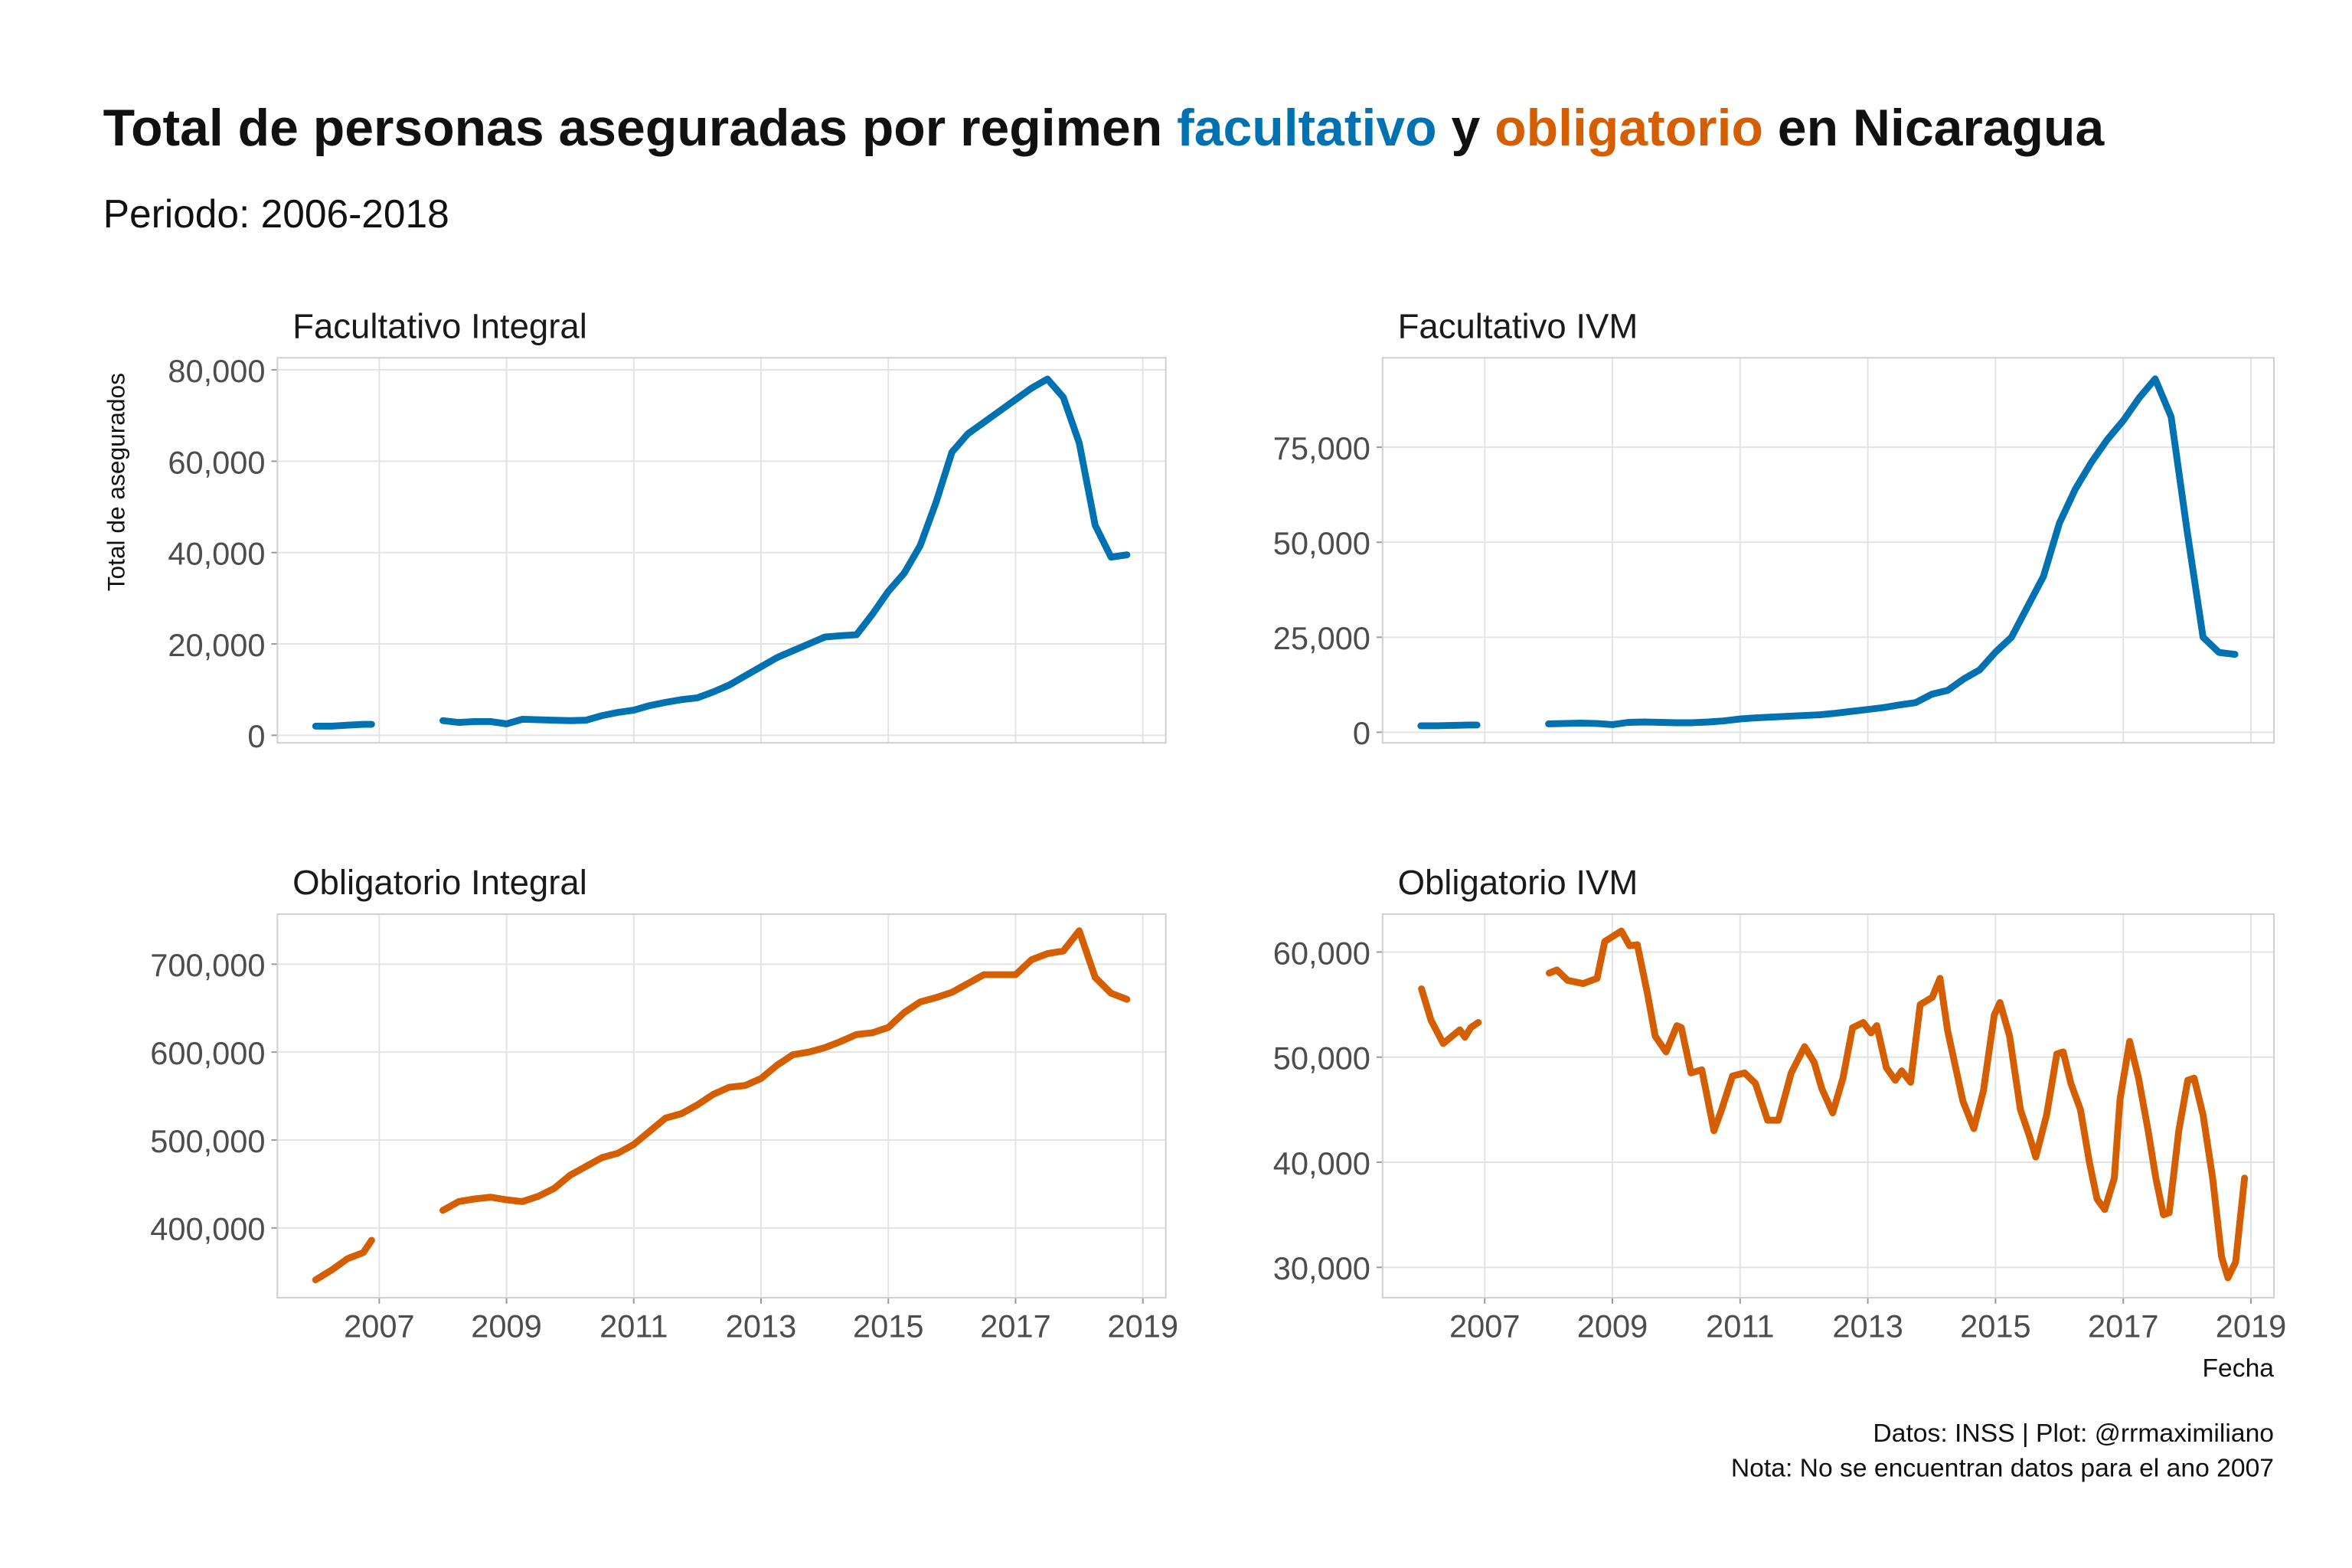 The image size is (2352, 1568). What do you see at coordinates (207, 1141) in the screenshot?
I see `y-tick-label: 500,000` at bounding box center [207, 1141].